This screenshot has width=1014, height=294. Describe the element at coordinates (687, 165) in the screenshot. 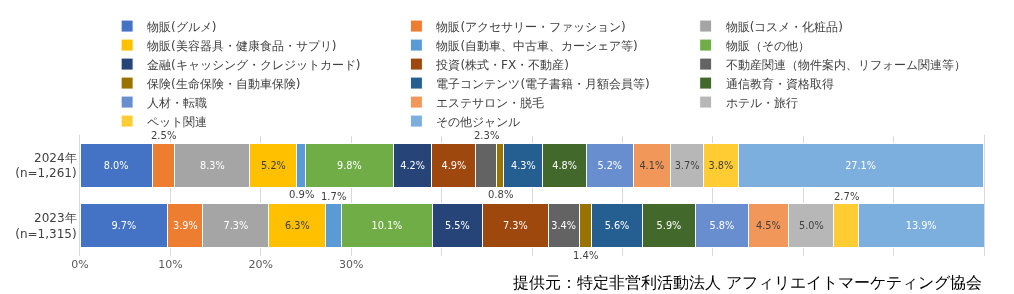

I see `data-label: 3.7%` at that location.